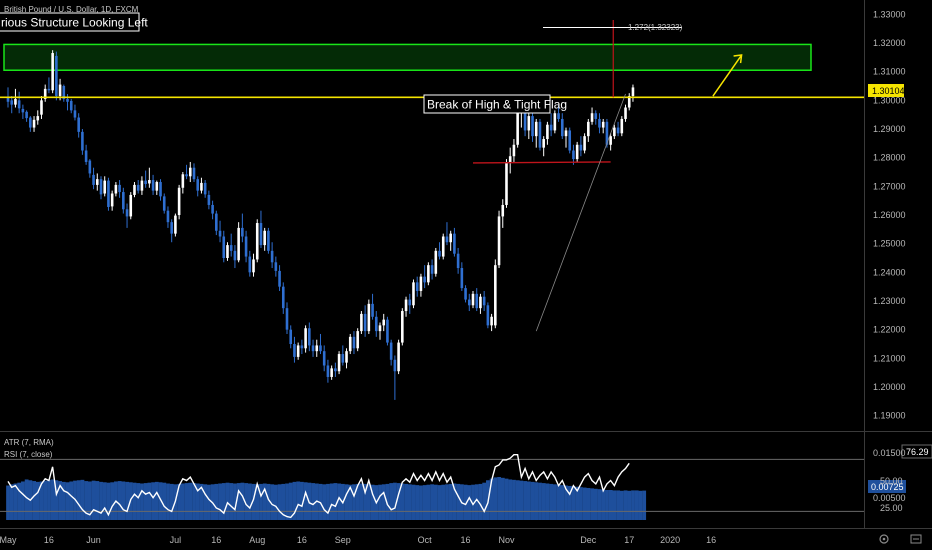 The image size is (932, 550). I want to click on settings-icon, so click(884, 539).